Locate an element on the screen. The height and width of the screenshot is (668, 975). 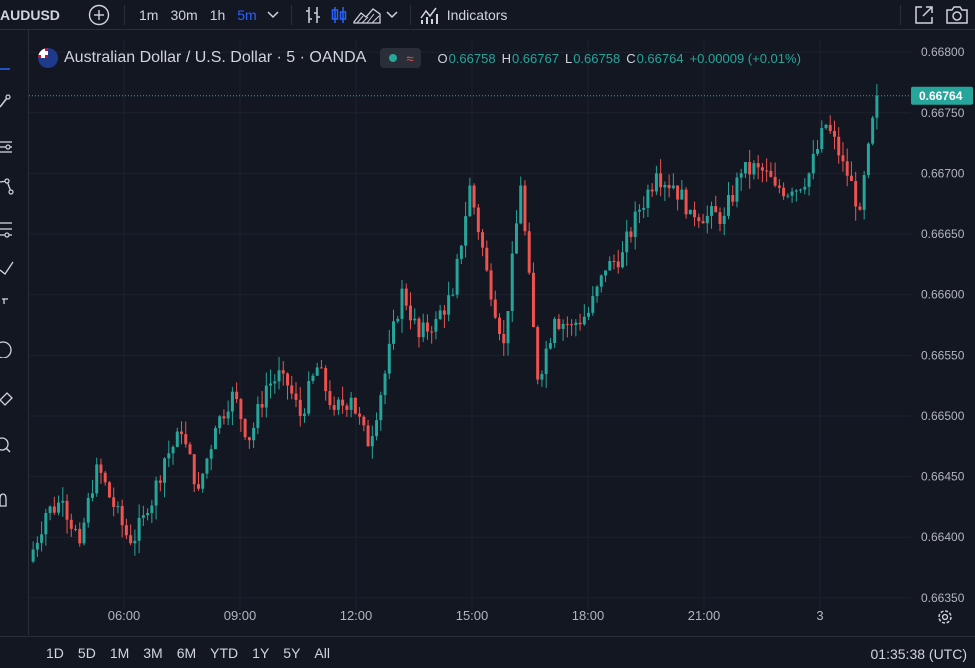
lock-icon is located at coordinates (7, 499).